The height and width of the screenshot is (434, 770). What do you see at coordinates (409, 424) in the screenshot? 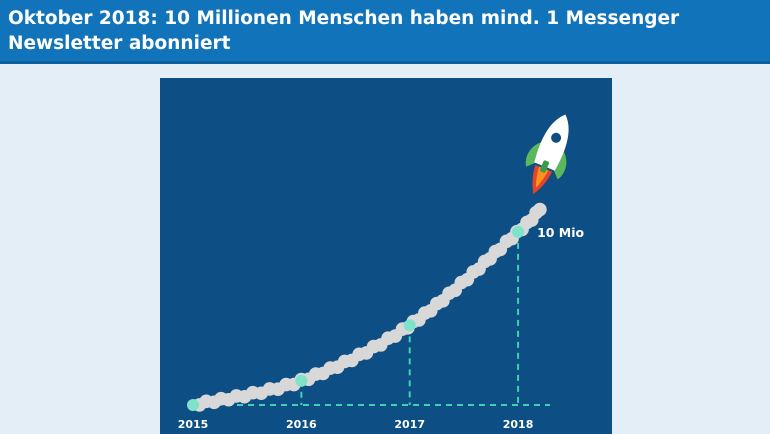
I see `tick-label-2017: 2017` at bounding box center [409, 424].